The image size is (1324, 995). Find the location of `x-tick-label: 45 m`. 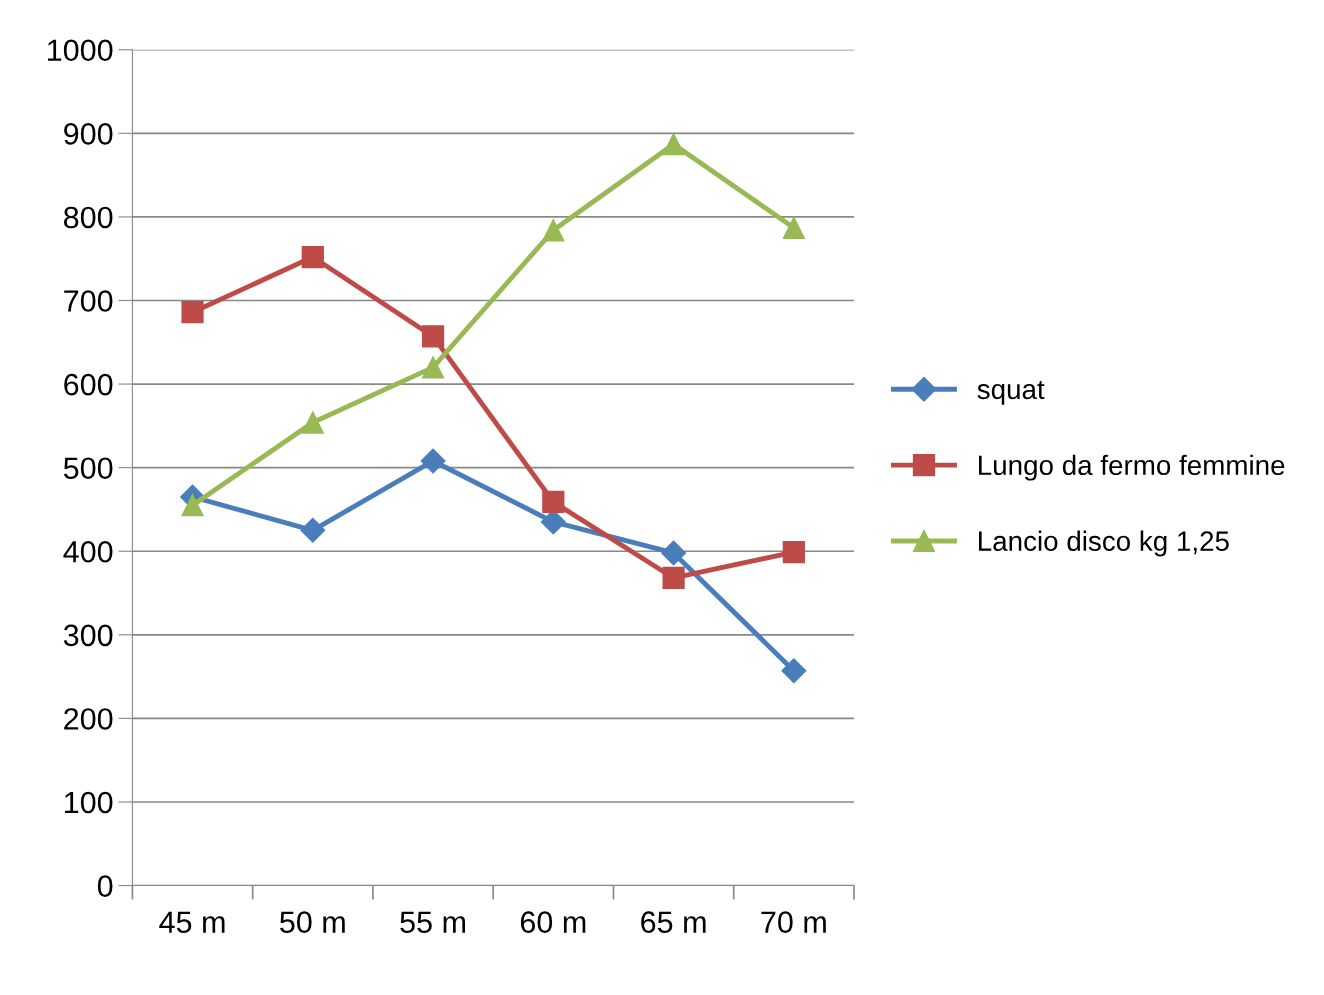

x-tick-label: 45 m is located at coordinates (192, 922).